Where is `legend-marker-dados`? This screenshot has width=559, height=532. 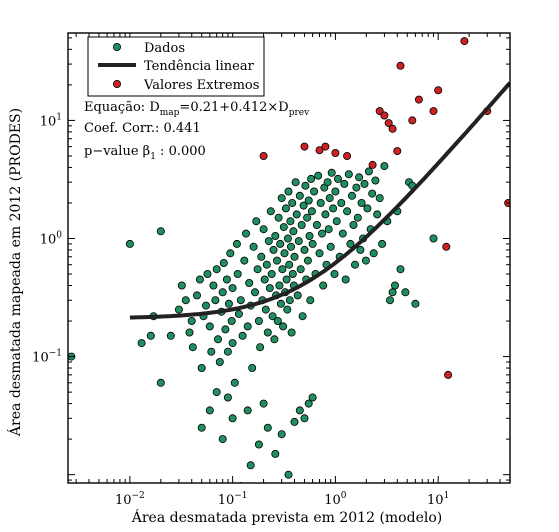
legend-marker-dados is located at coordinates (117, 47).